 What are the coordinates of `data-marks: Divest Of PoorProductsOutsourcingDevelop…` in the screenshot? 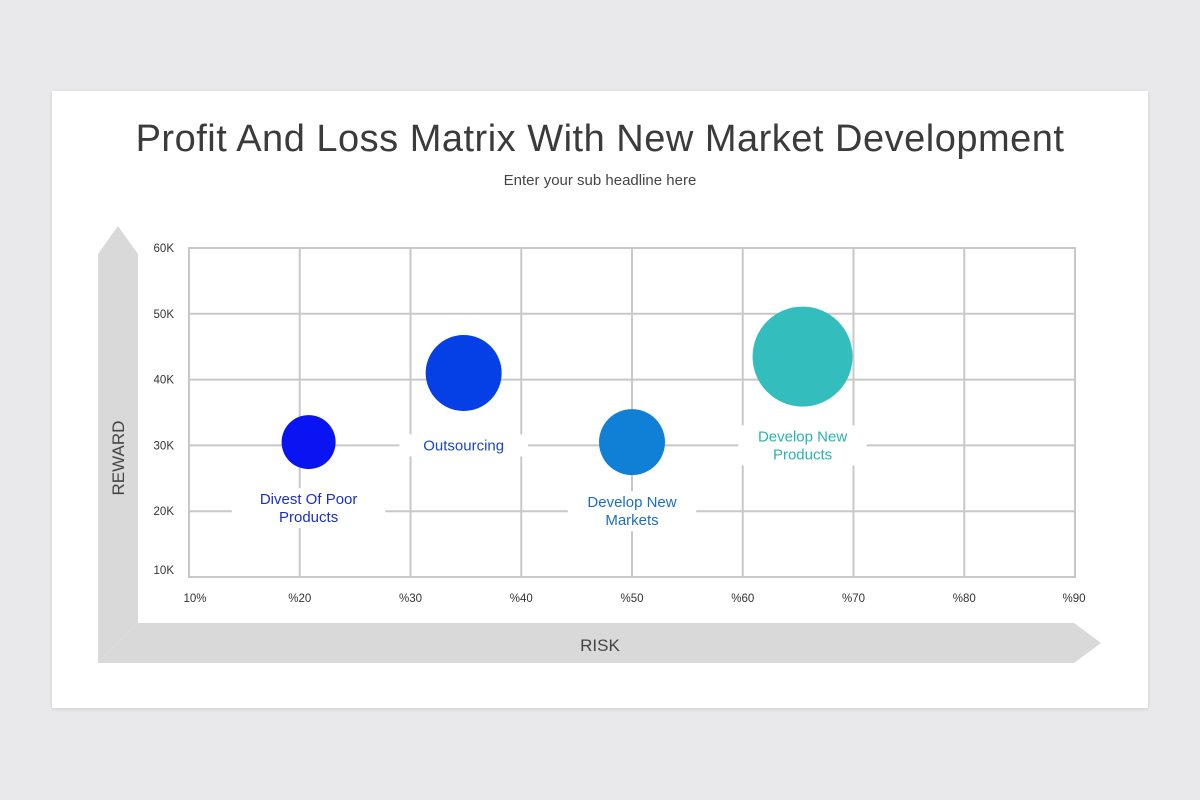 It's located at (549, 419).